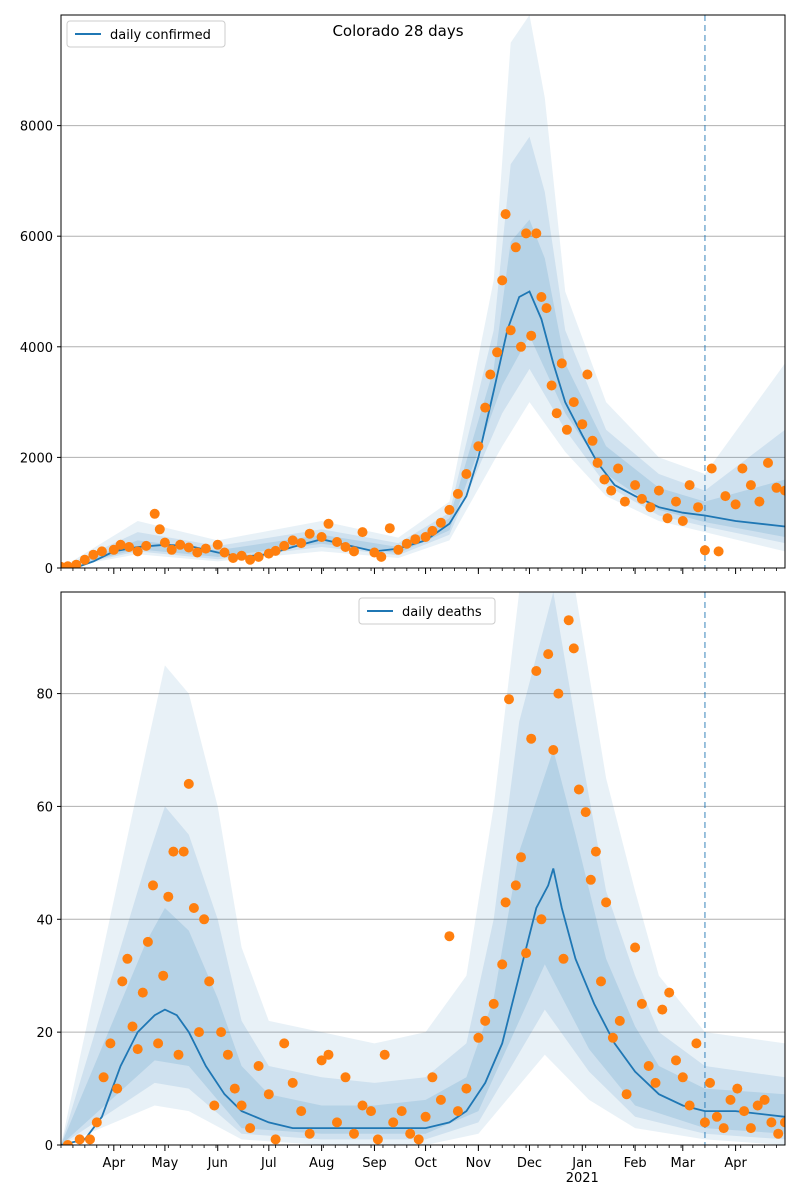  I want to click on x-tick-label: Jul, so click(268, 1163).